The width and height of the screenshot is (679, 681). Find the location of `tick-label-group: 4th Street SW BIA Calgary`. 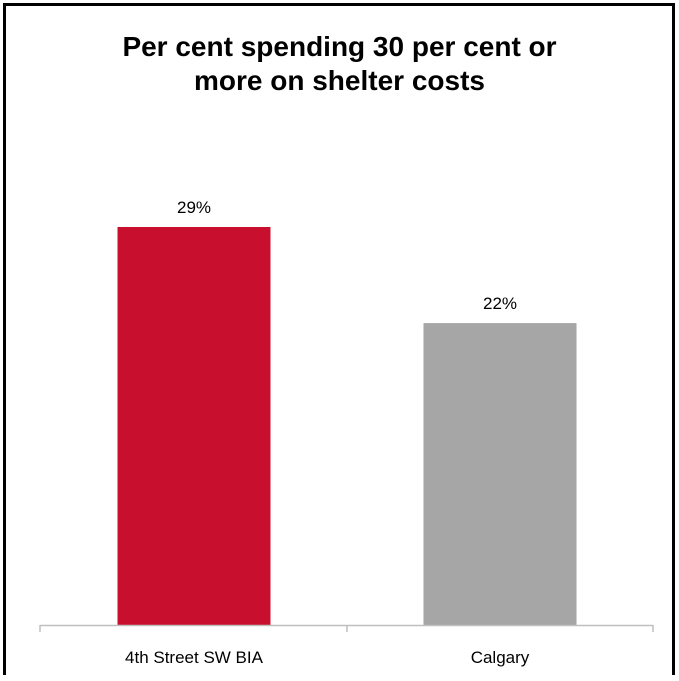

tick-label-group: 4th Street SW BIA Calgary is located at coordinates (327, 657).